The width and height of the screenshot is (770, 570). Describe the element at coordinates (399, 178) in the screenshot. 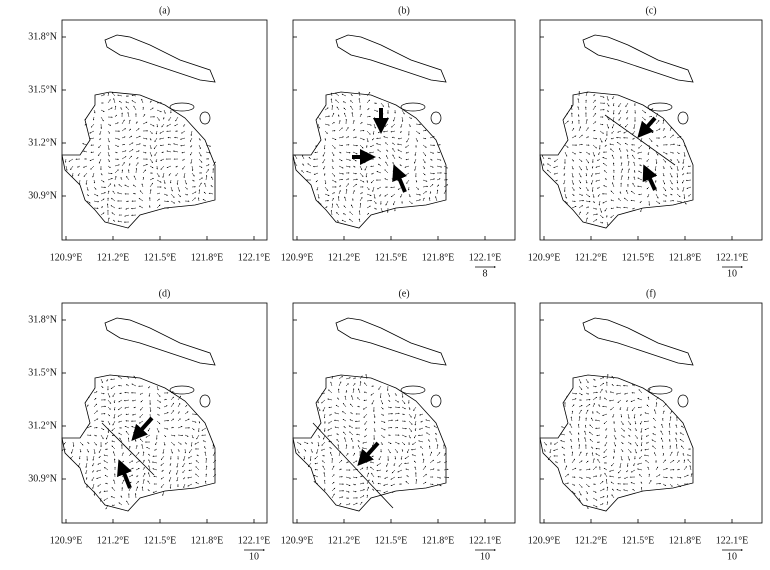

I see `flow-arrow` at that location.